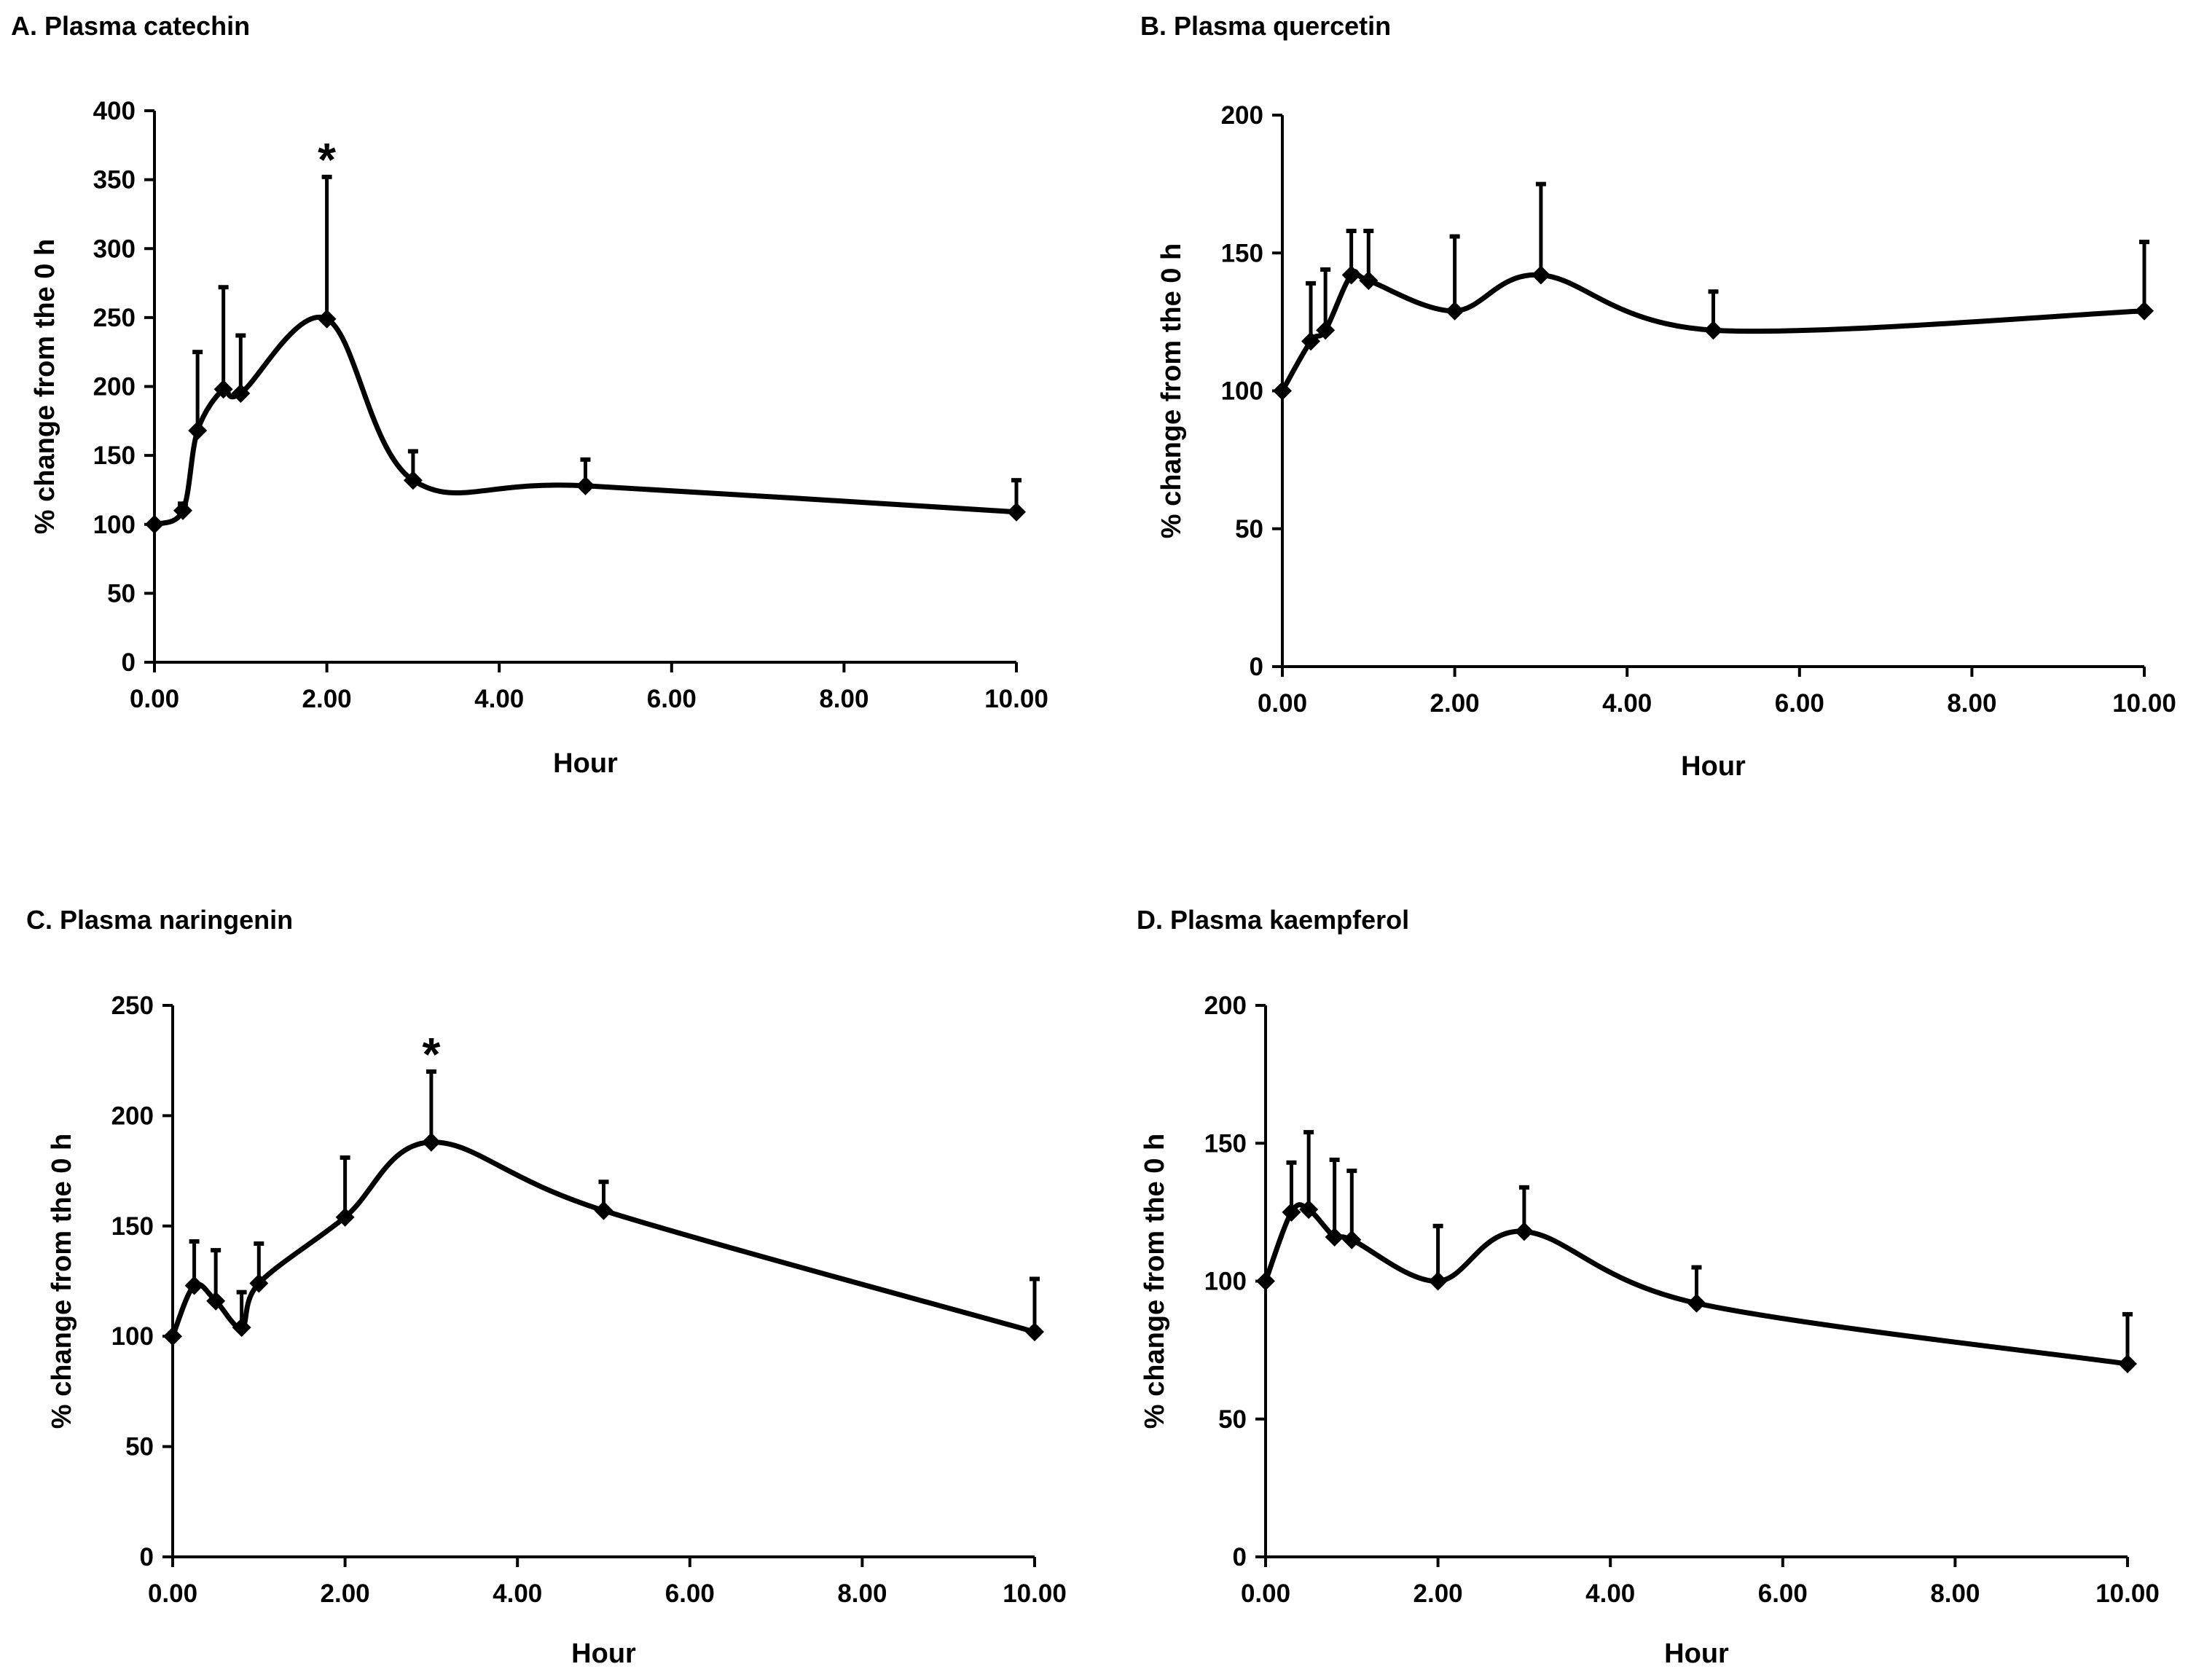 The image size is (2188, 1680). Describe the element at coordinates (114, 180) in the screenshot. I see `y-tick-label: 350` at that location.